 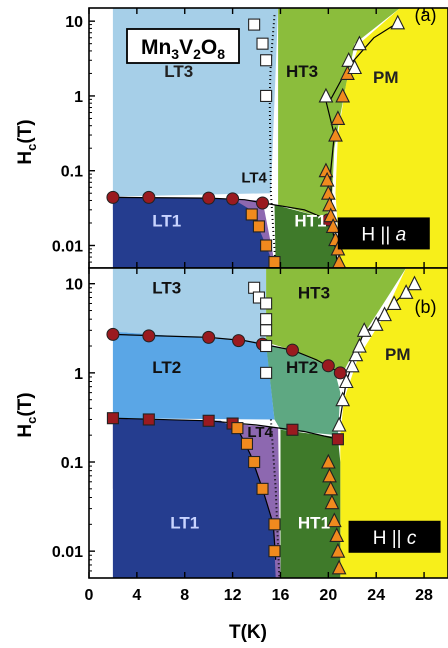 I want to click on panel-a-y-label-sub: c, so click(x=31, y=147).